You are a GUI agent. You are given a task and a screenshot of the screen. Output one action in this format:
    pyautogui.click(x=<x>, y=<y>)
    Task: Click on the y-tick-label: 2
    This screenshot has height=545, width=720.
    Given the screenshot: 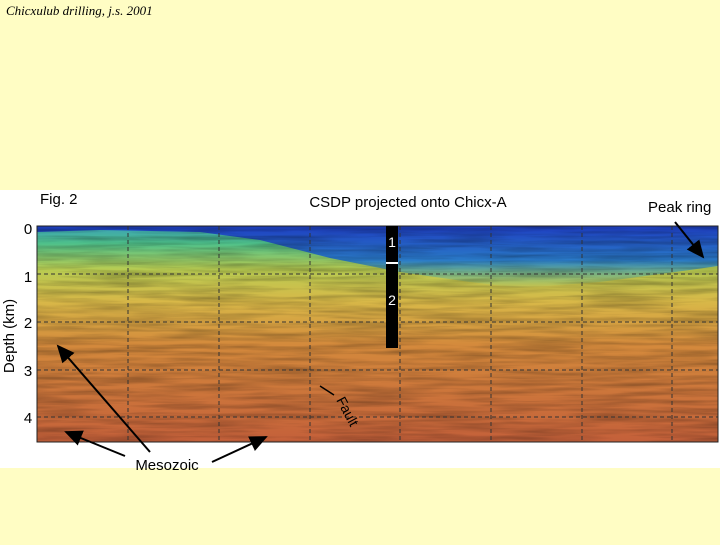 What is the action you would take?
    pyautogui.click(x=28, y=323)
    